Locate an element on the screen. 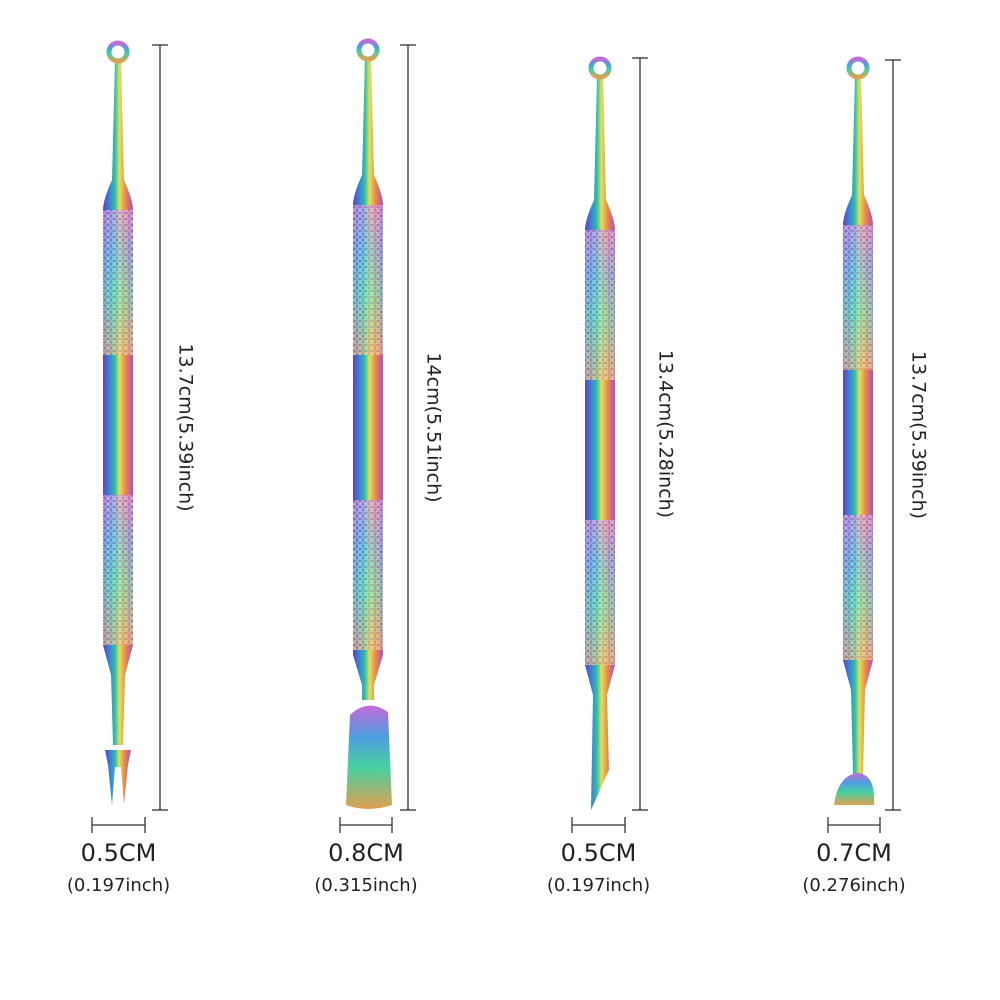  length-label: 14cm(5.51inch) is located at coordinates (434, 427).